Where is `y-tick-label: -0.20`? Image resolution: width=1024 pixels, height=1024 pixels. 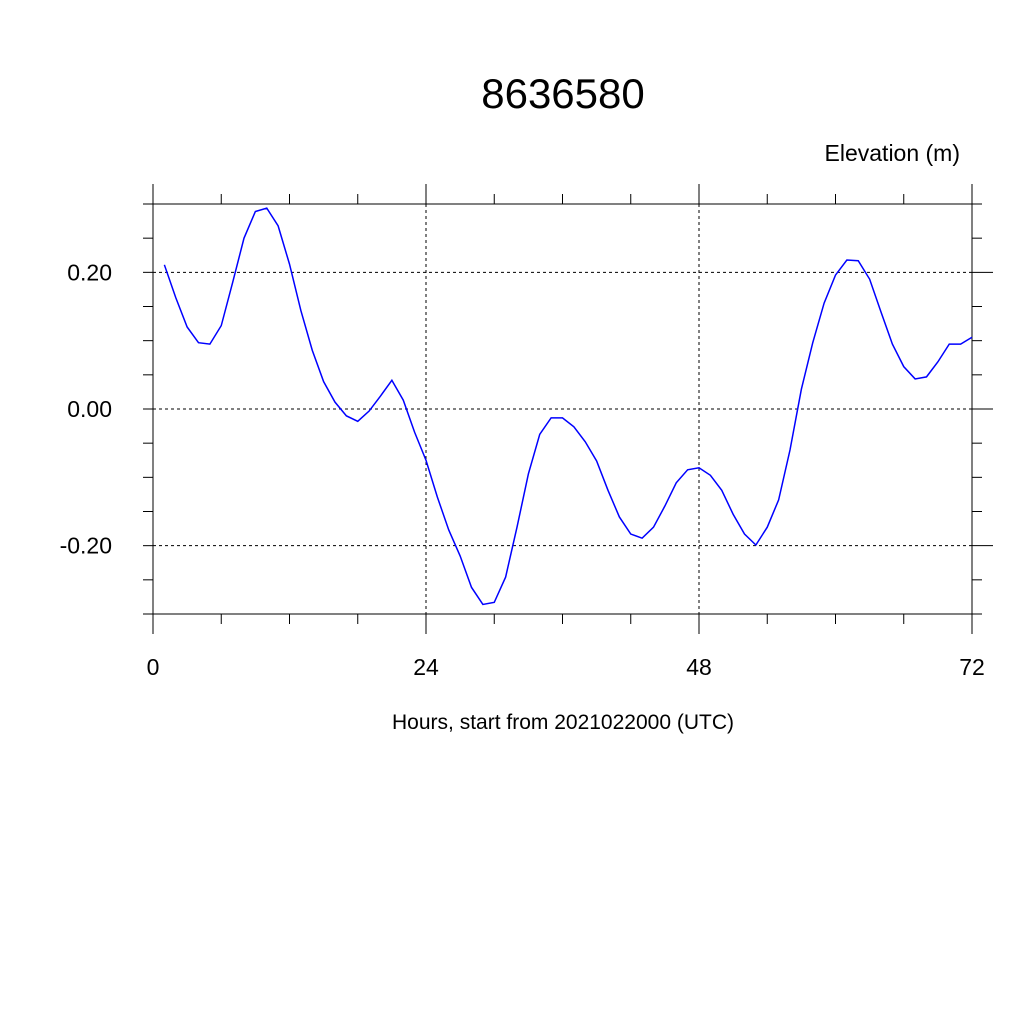 y-tick-label: -0.20 is located at coordinates (86, 546).